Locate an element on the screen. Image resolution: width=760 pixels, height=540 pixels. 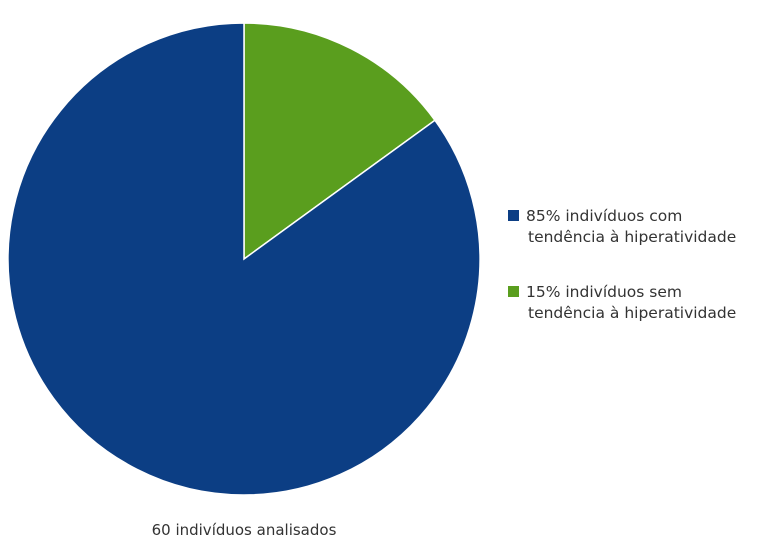
legend-label-com-line2: tendência à hiperatividade is located at coordinates (632, 237).